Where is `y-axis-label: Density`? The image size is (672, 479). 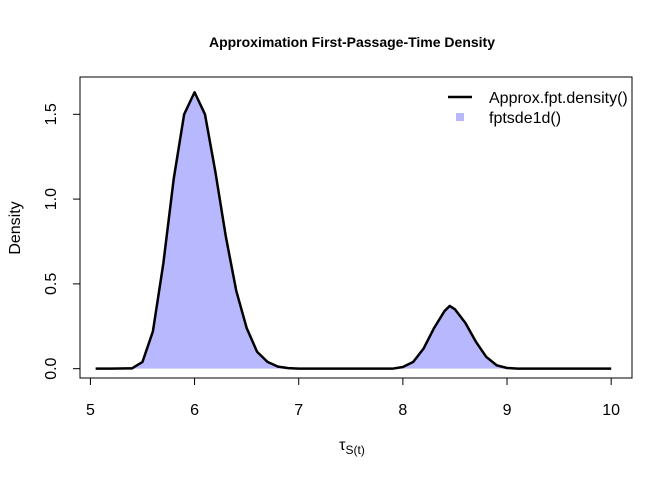
y-axis-label: Density is located at coordinates (15, 227).